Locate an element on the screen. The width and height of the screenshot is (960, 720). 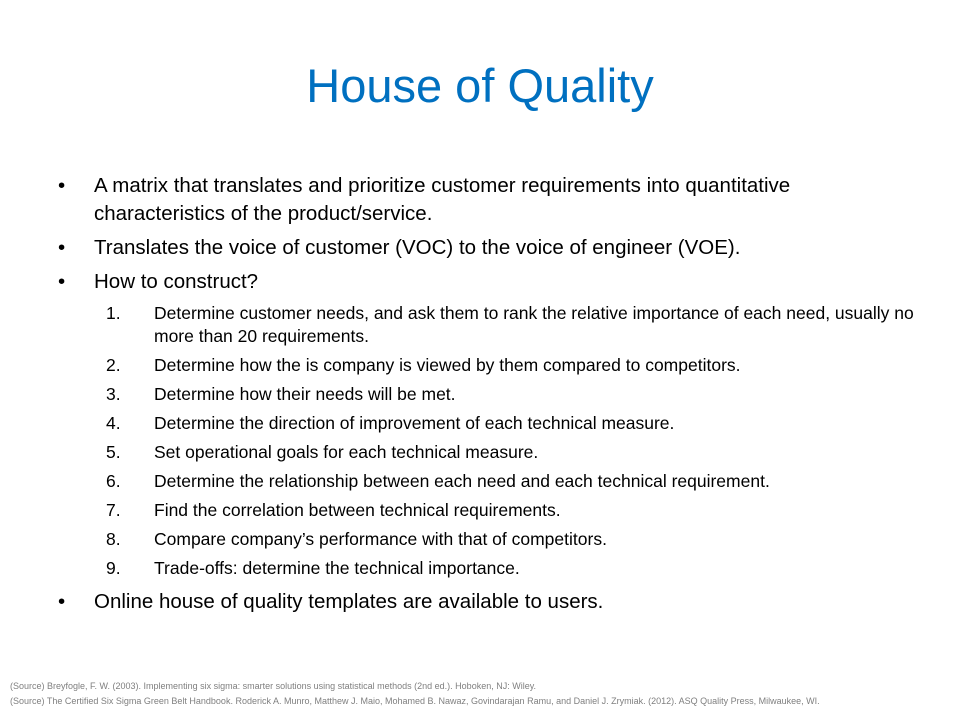
step-number: 2. is located at coordinates (113, 365).